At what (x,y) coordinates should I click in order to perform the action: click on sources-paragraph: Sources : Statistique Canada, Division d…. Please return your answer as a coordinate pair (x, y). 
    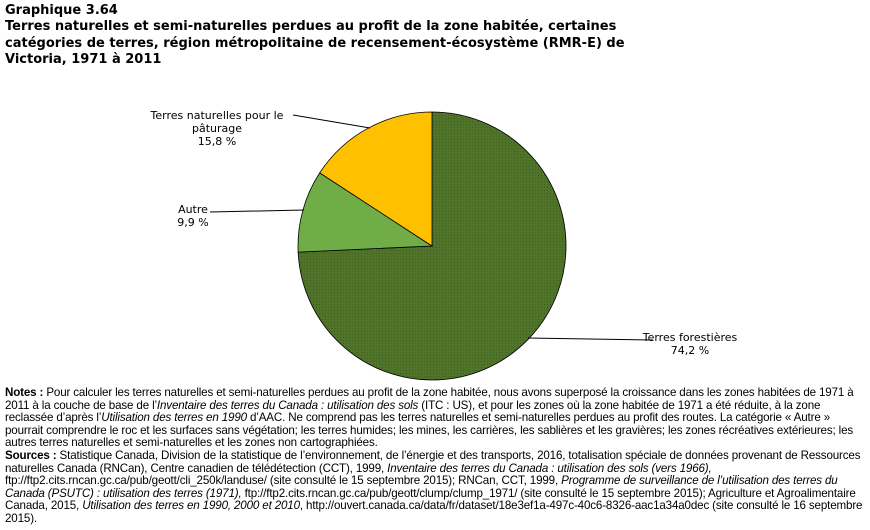
    Looking at the image, I should click on (436, 487).